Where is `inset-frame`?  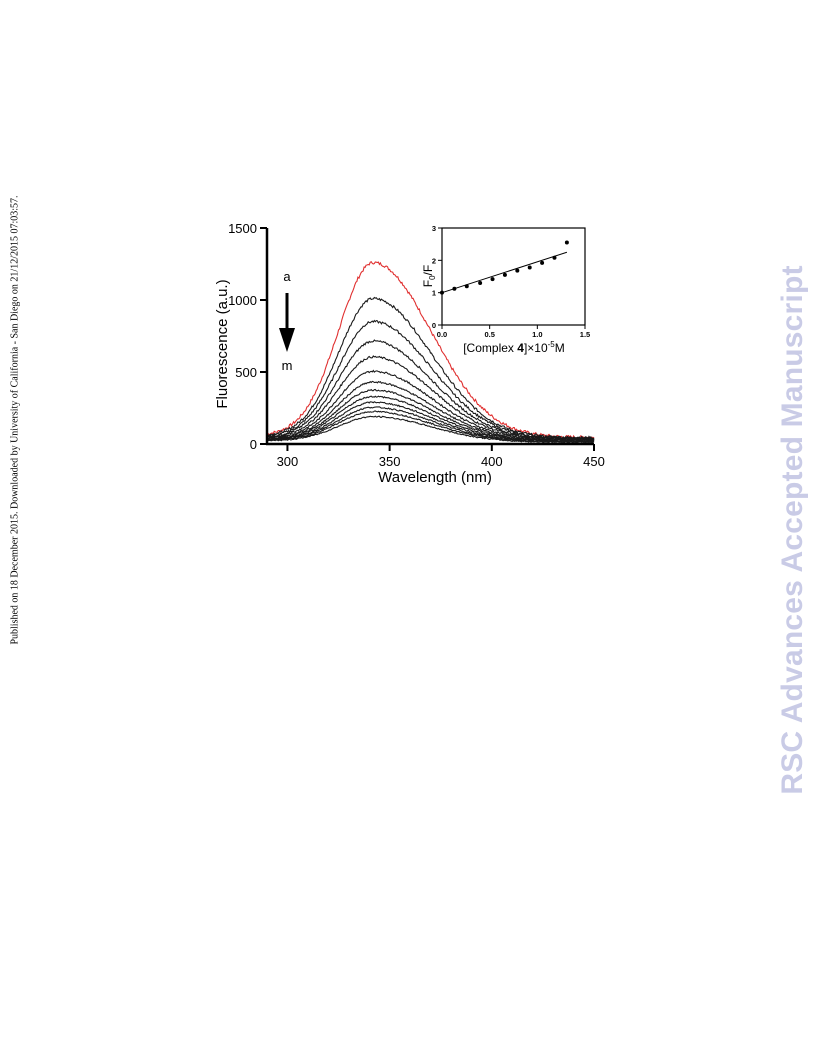
inset-frame is located at coordinates (513, 276).